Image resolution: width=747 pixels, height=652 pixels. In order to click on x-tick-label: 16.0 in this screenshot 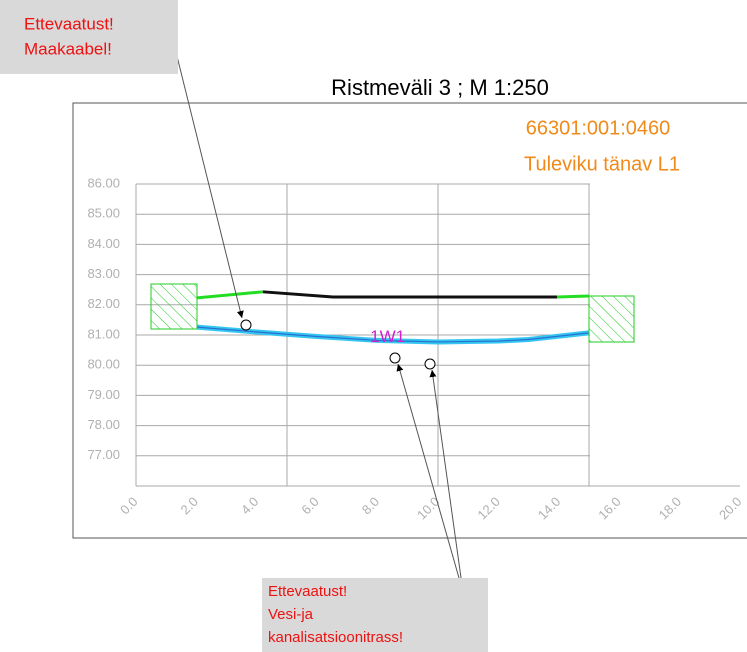, I will do `click(609, 508)`.